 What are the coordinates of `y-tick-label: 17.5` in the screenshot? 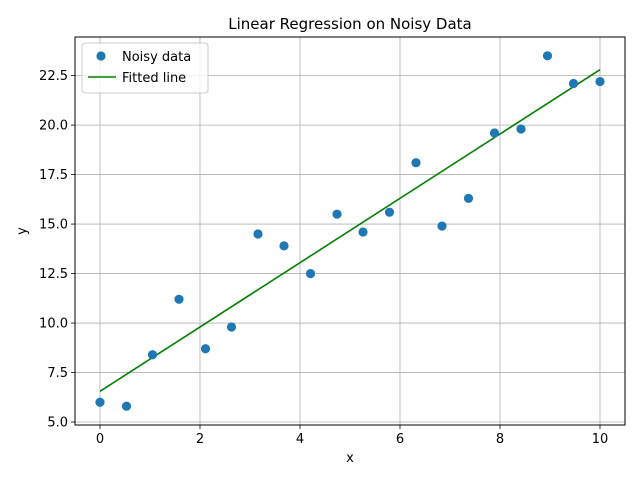 It's located at (53, 175).